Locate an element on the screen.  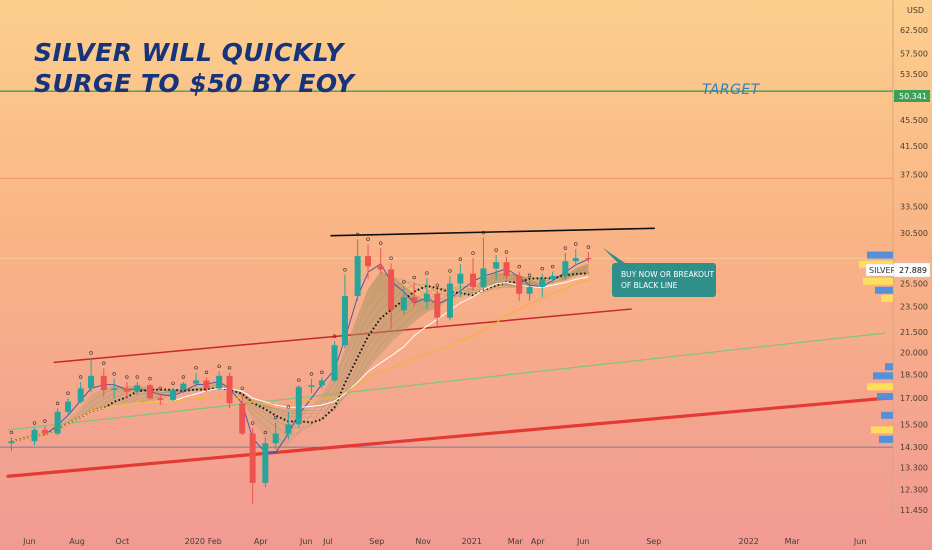
target-tag: 50.341 is located at coordinates (912, 96).